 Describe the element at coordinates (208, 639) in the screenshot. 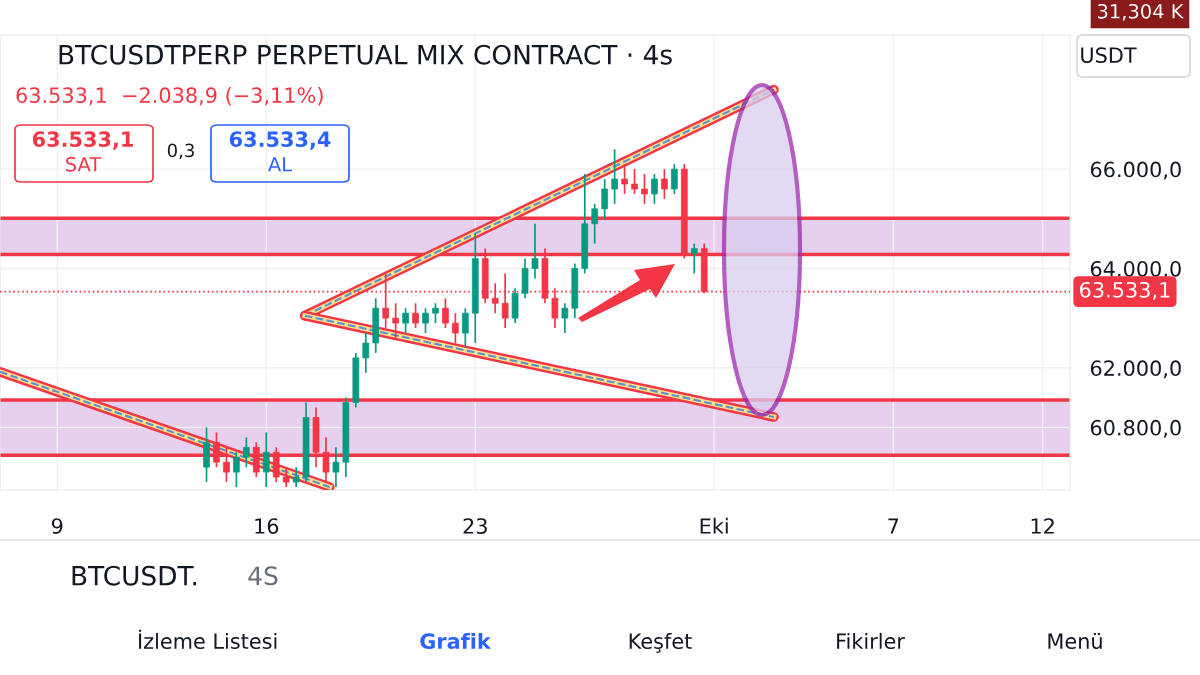

I see `text: İzleme Listesi` at that location.